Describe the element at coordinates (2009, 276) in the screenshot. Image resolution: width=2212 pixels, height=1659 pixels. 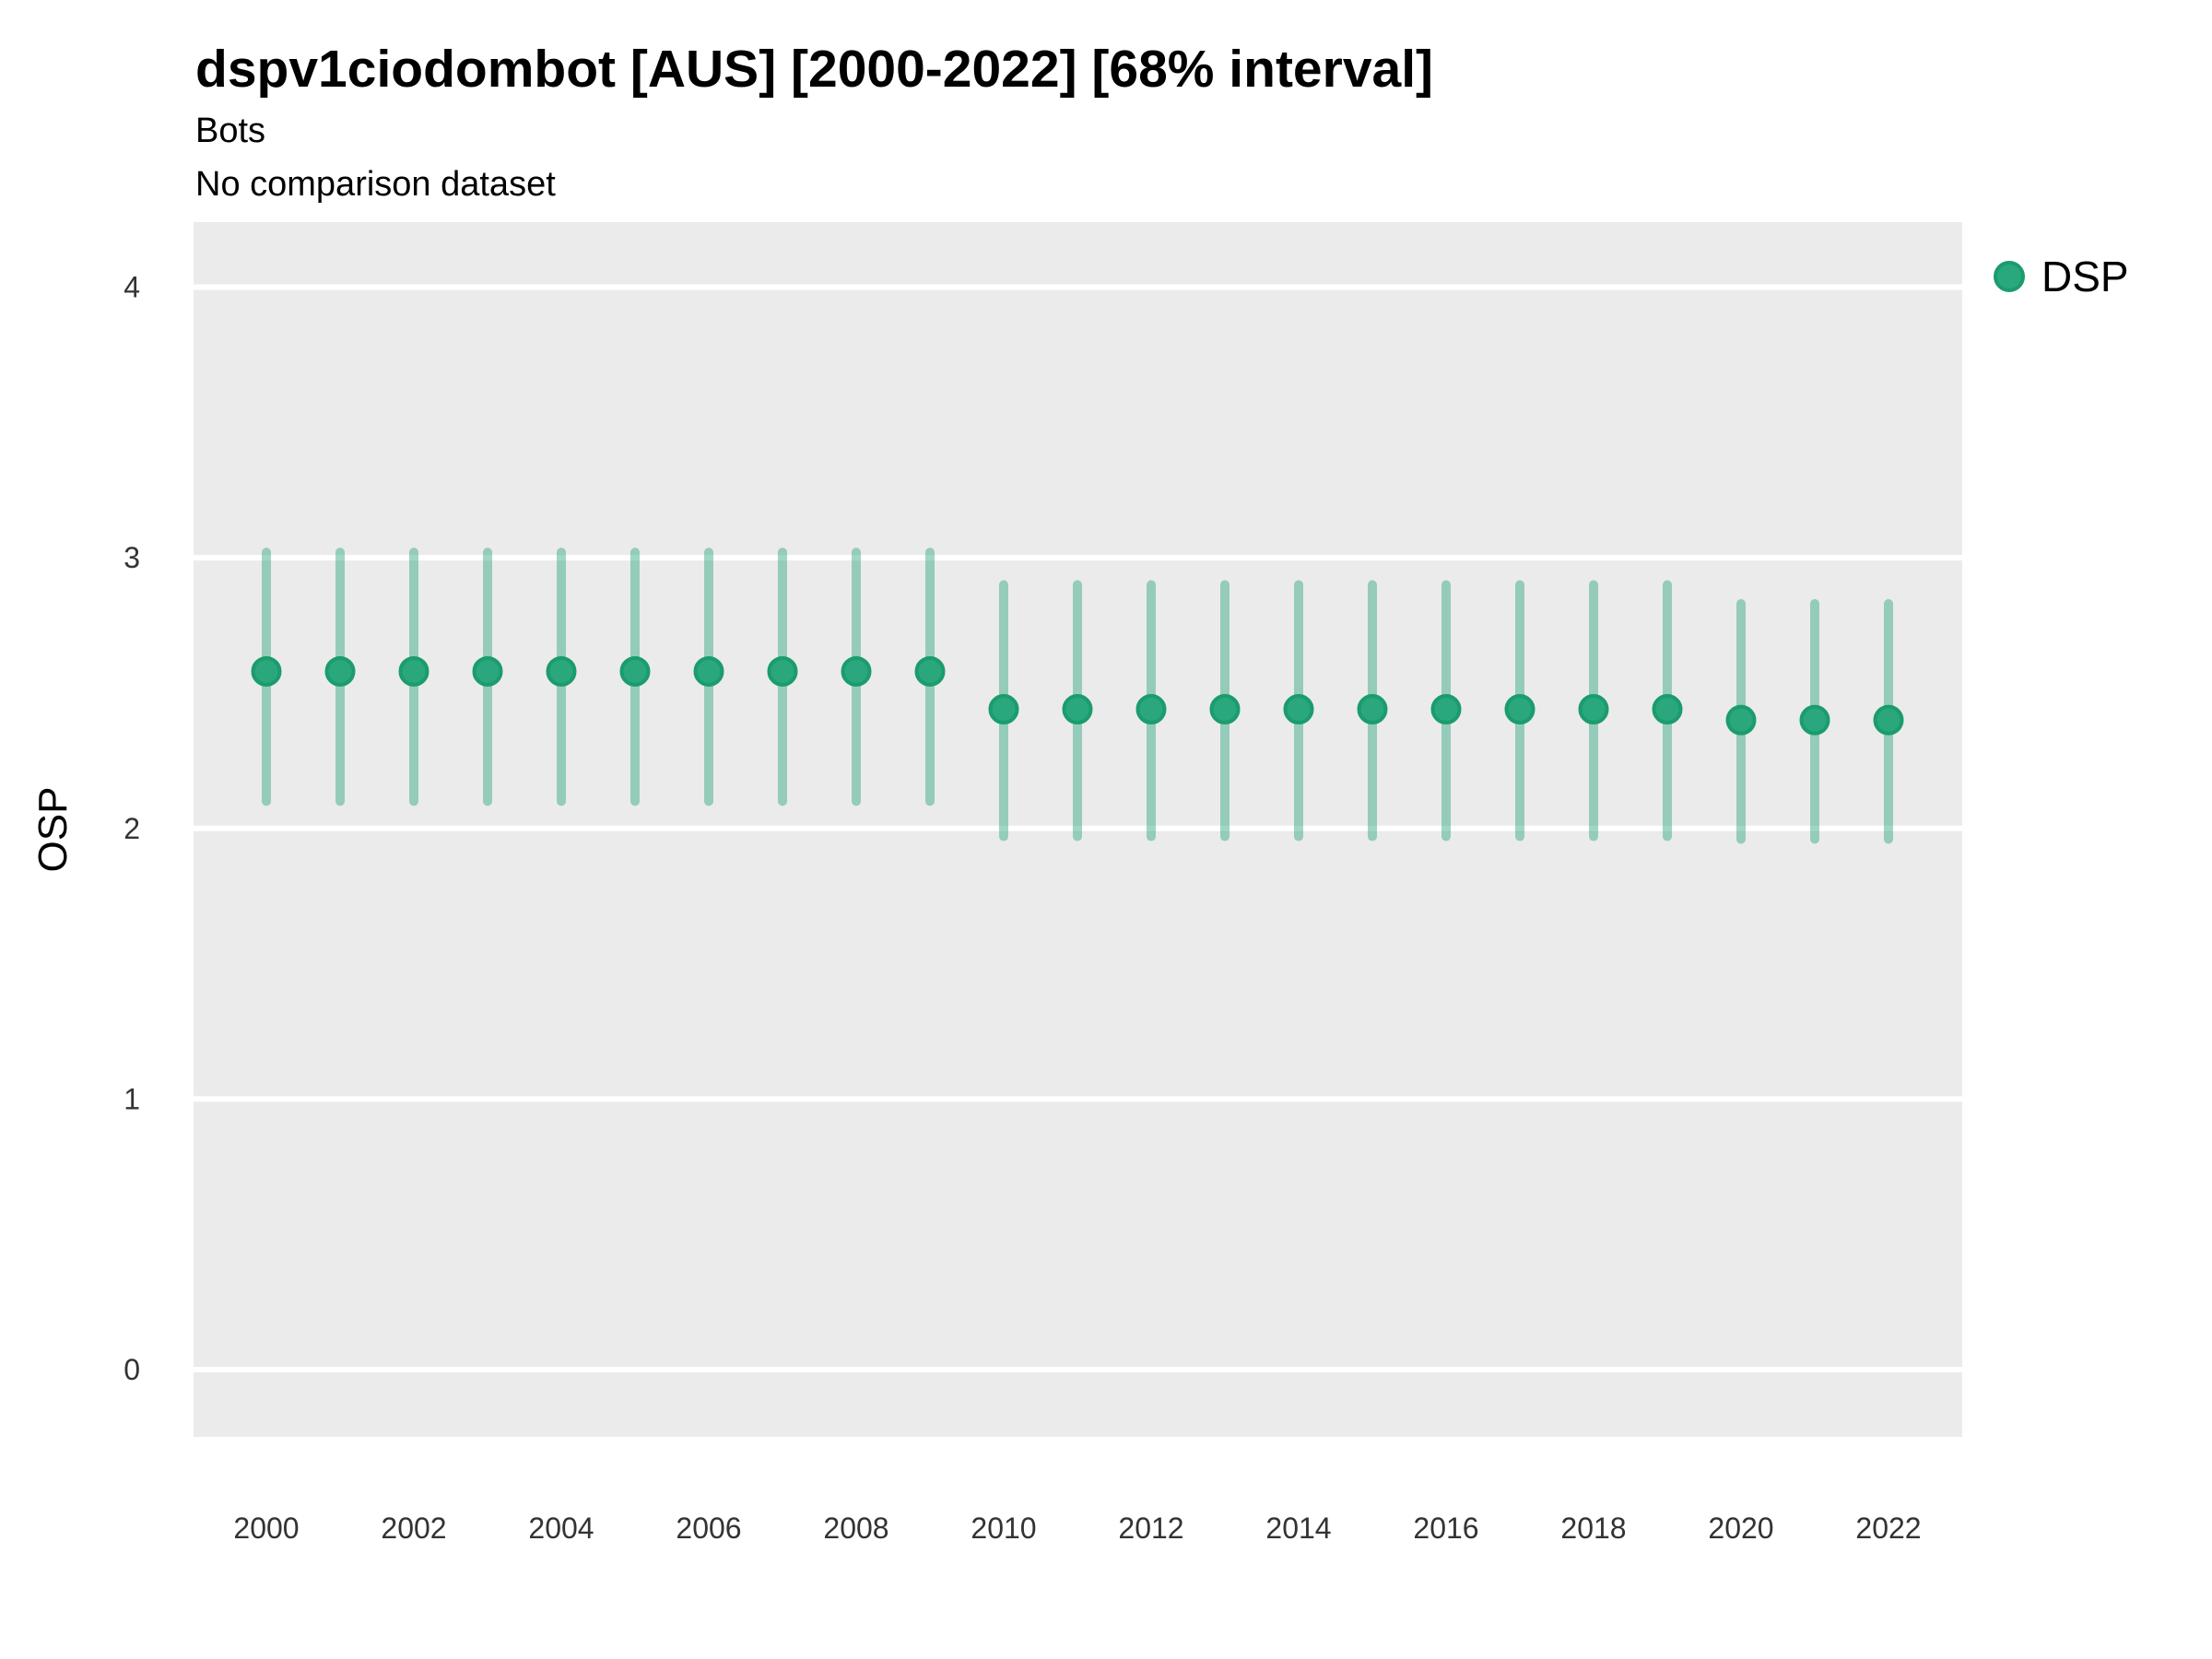
I see `legend-point-icon` at that location.